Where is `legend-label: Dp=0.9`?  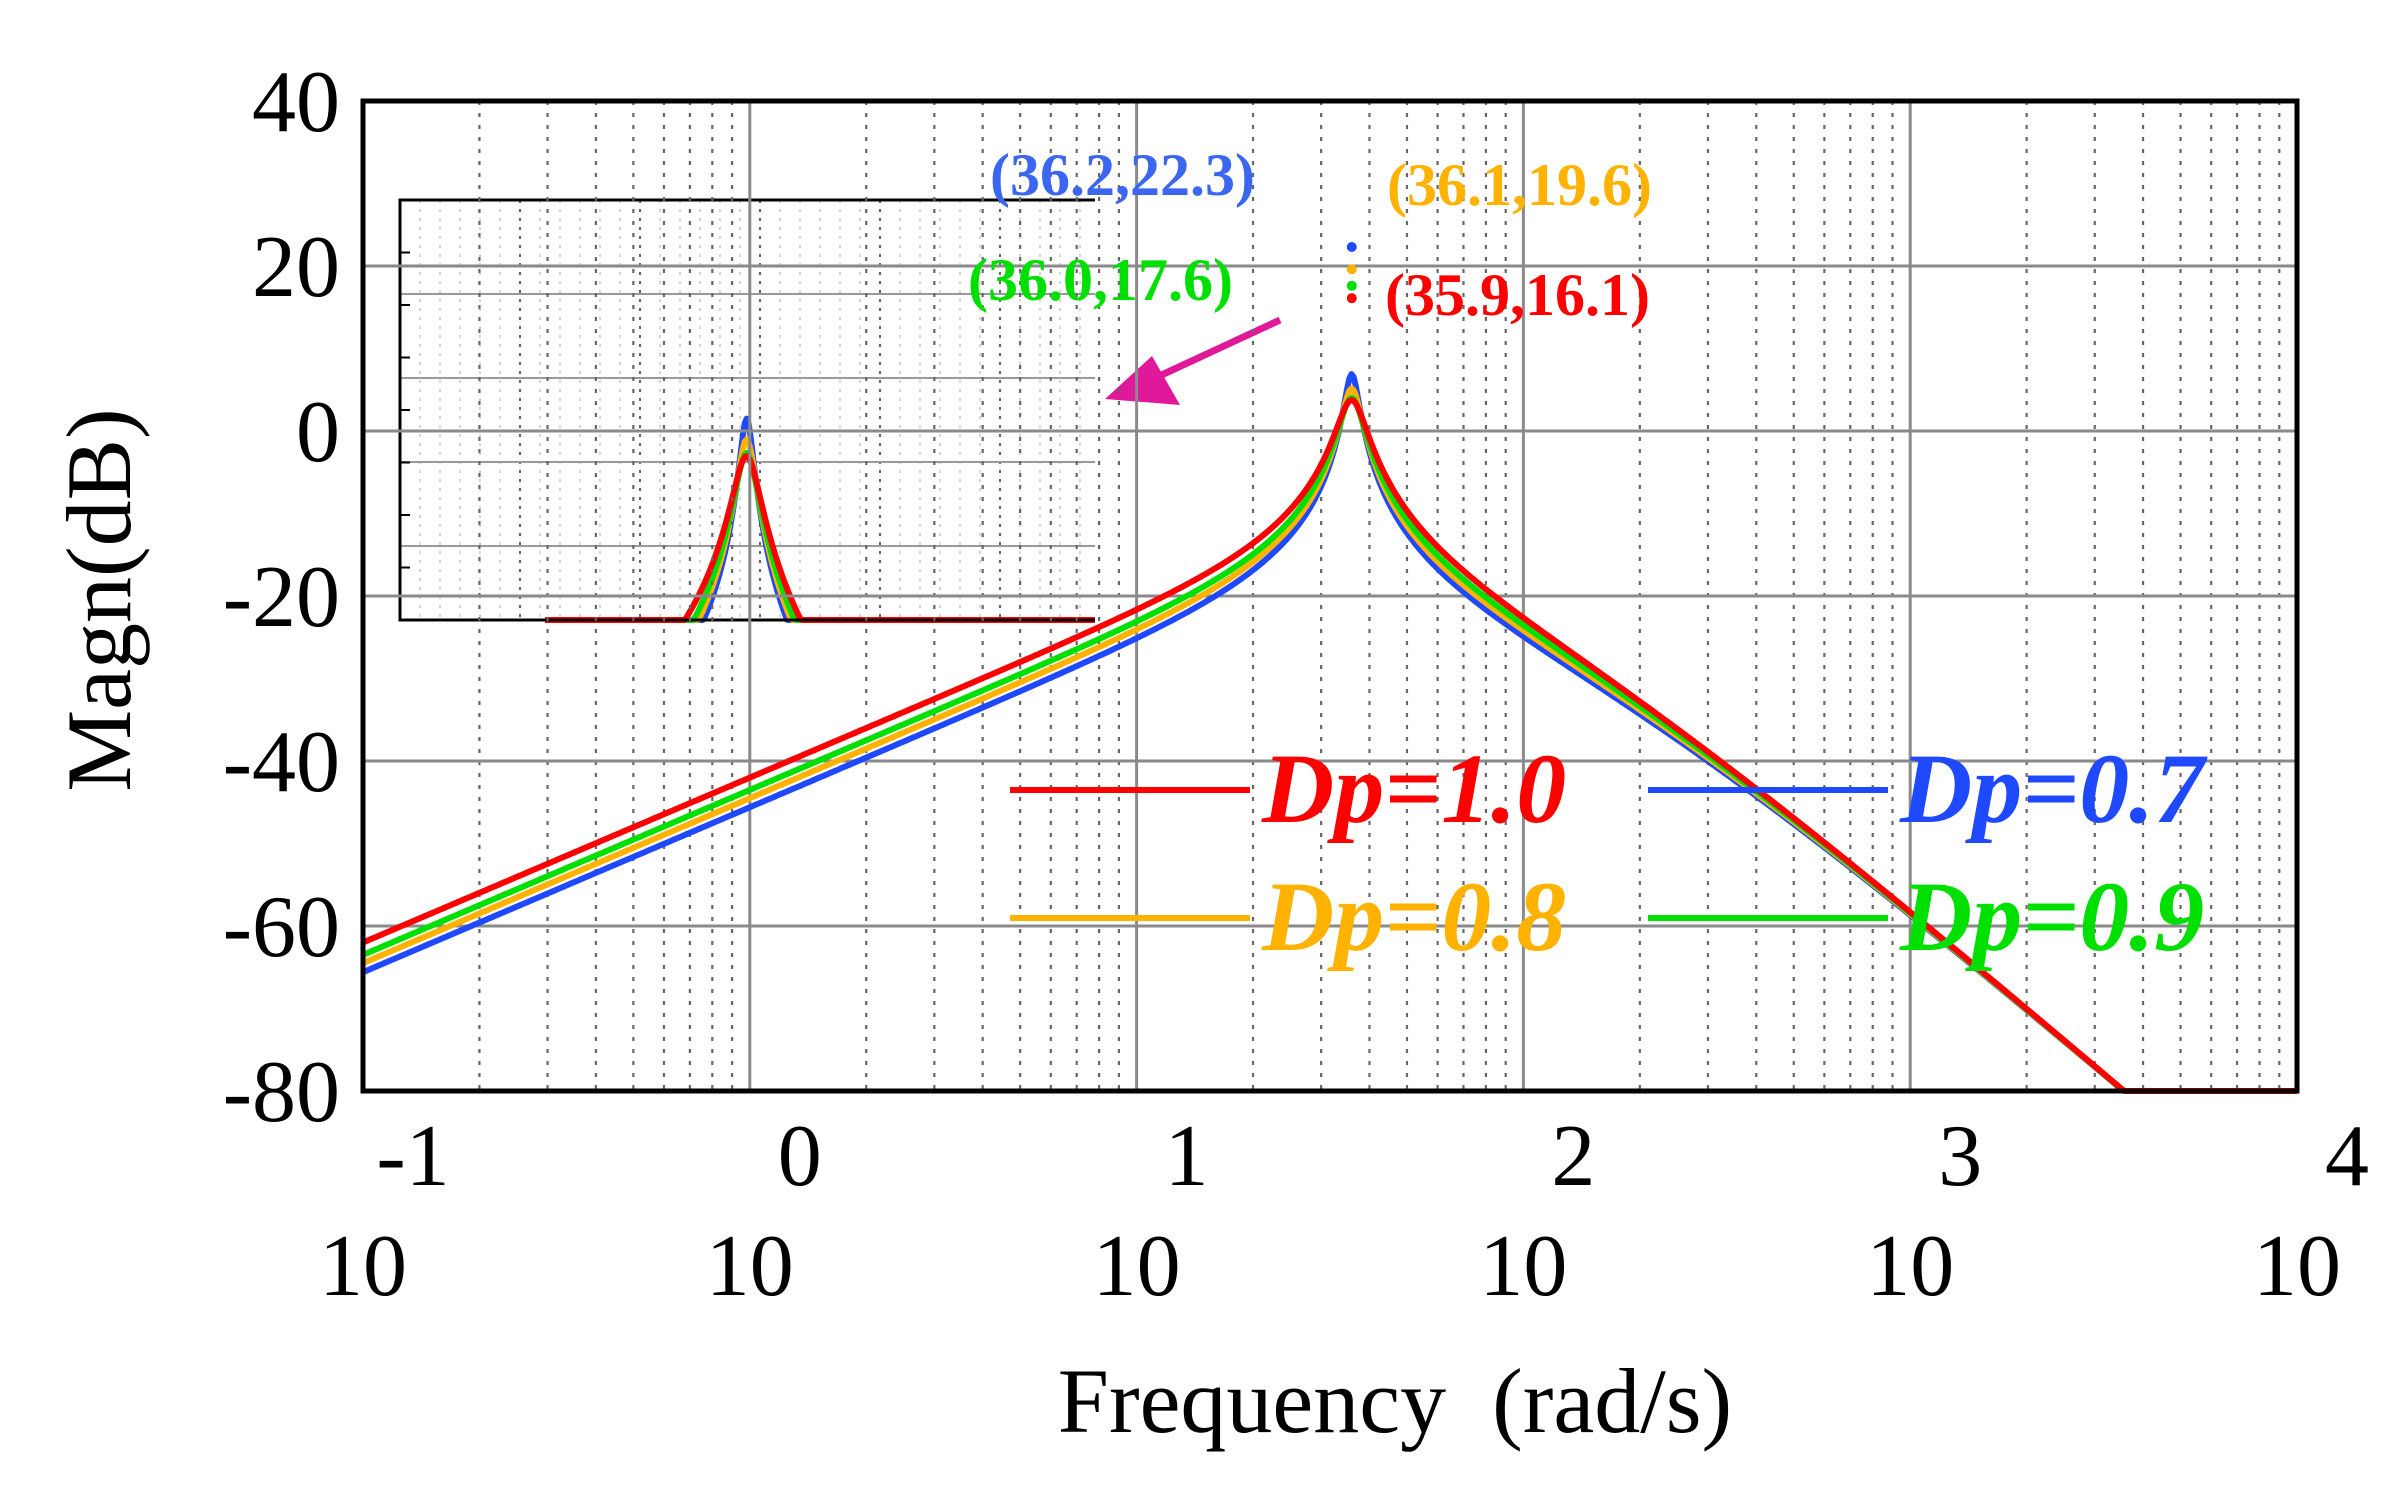 legend-label: Dp=0.9 is located at coordinates (2051, 916).